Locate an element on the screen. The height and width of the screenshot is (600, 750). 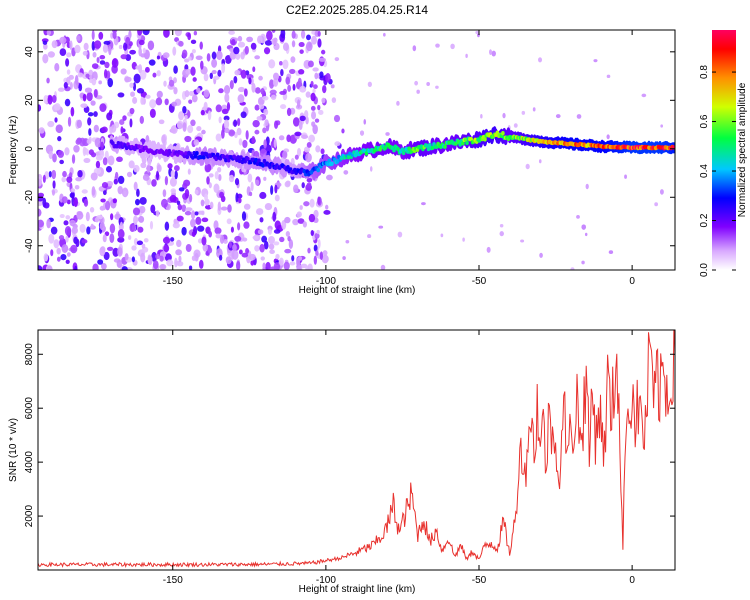
spectrogram-y-tick-label: 0 is located at coordinates (29, 149).